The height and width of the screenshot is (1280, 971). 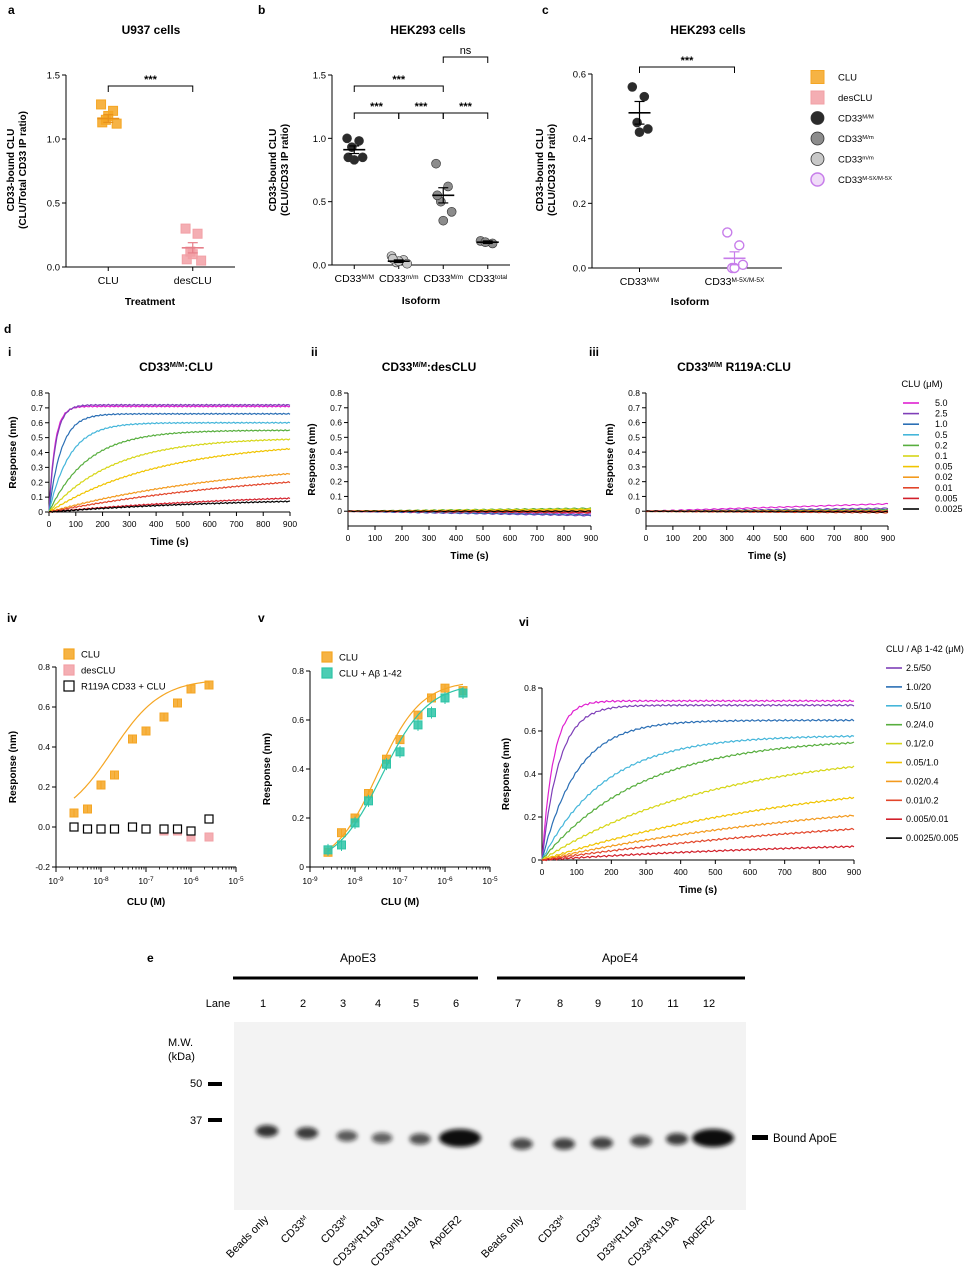 What do you see at coordinates (918, 706) in the screenshot?
I see `legend-label: 0.5/10` at bounding box center [918, 706].